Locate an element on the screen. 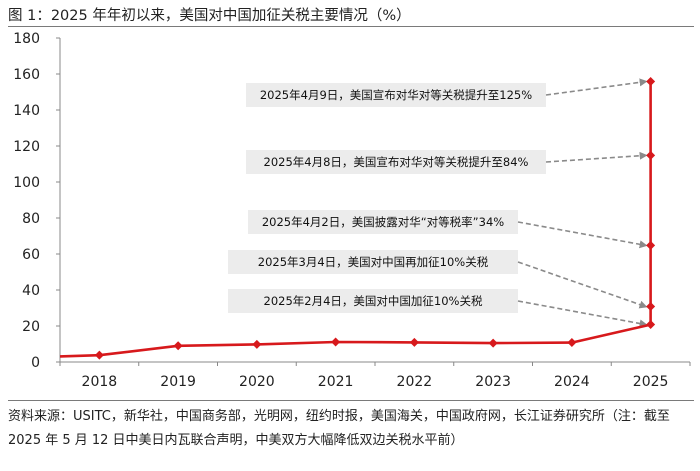 The height and width of the screenshot is (471, 700). y-tick-label: 160 is located at coordinates (26, 75).